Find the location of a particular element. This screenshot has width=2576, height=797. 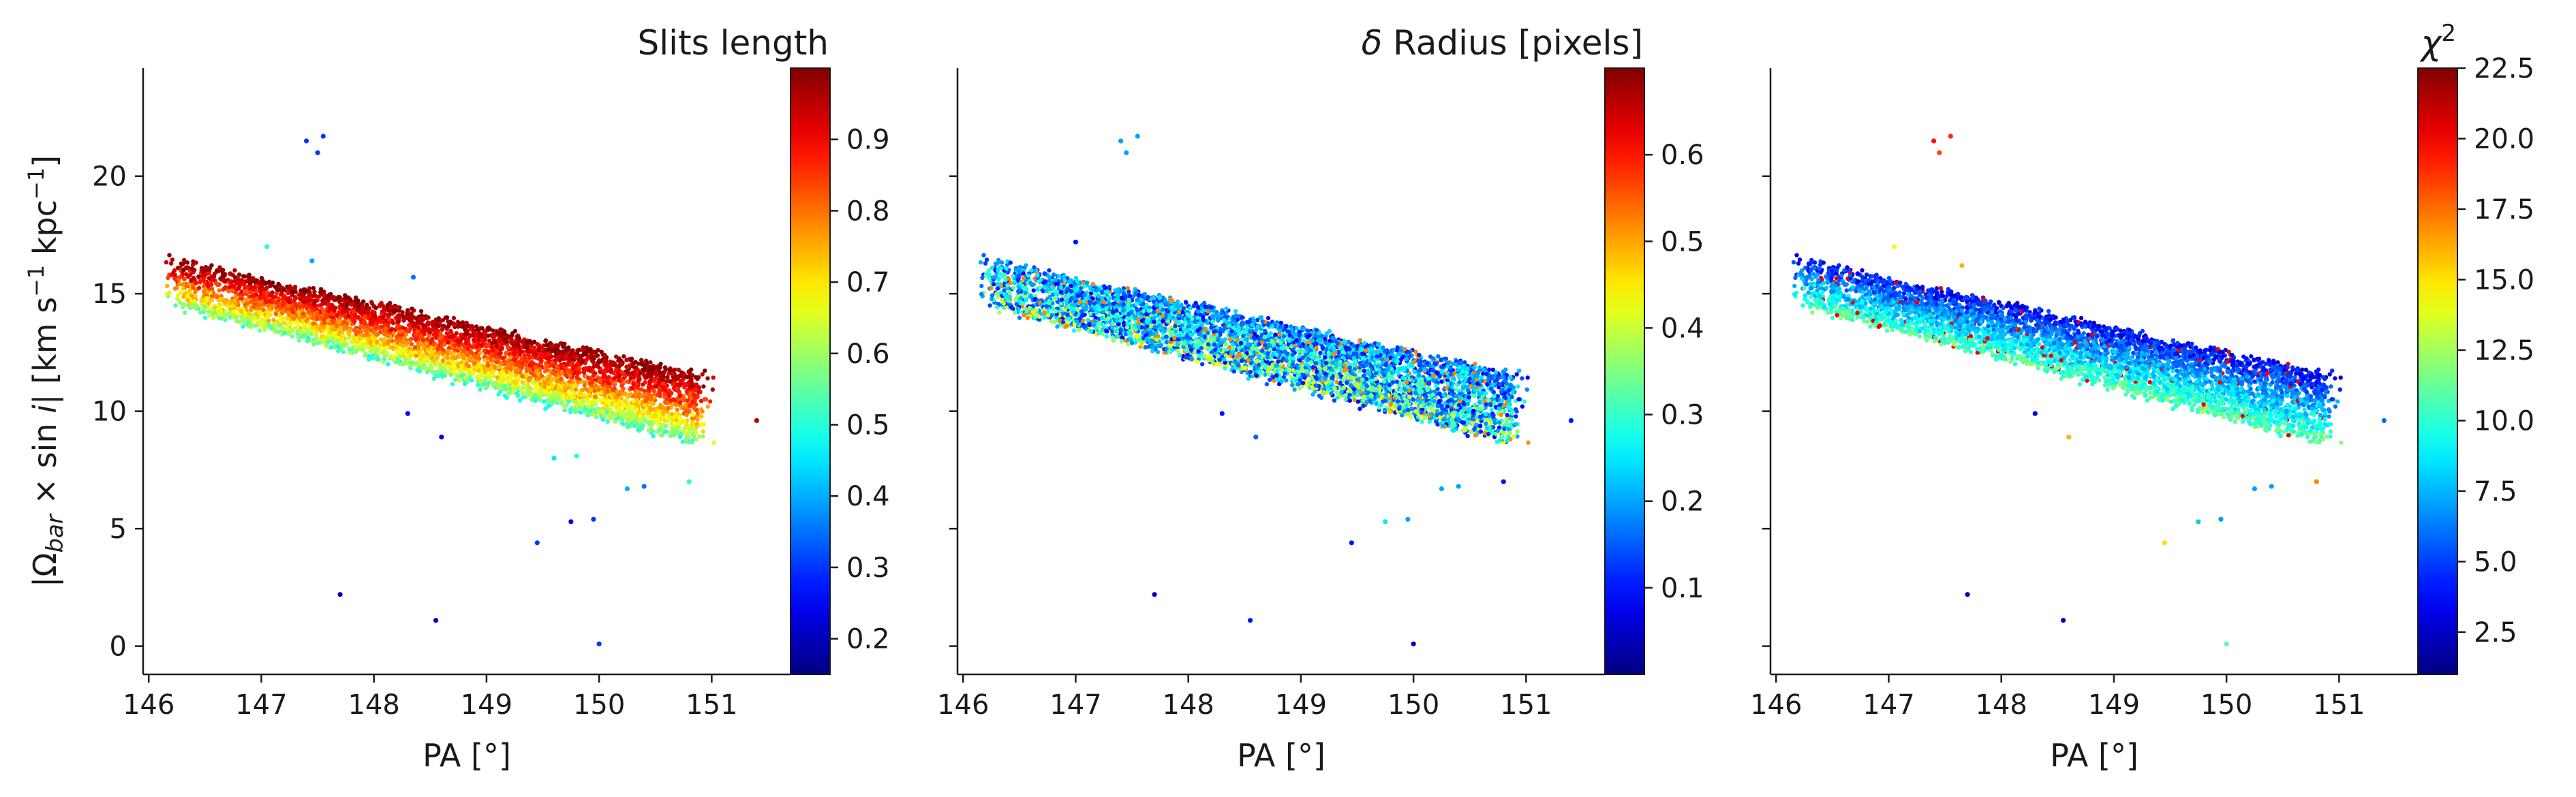

x-tick-label: 148 is located at coordinates (374, 705).